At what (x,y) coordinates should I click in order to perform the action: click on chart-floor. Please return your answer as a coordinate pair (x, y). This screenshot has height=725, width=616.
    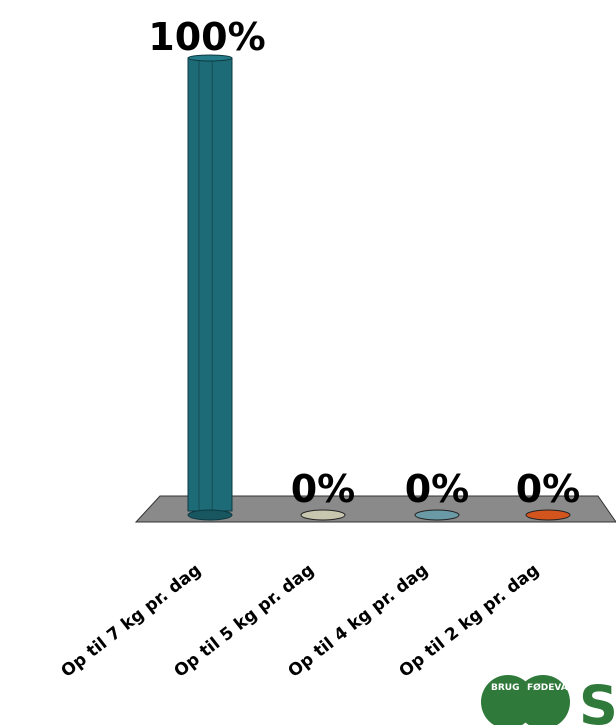
    Looking at the image, I should click on (375, 509).